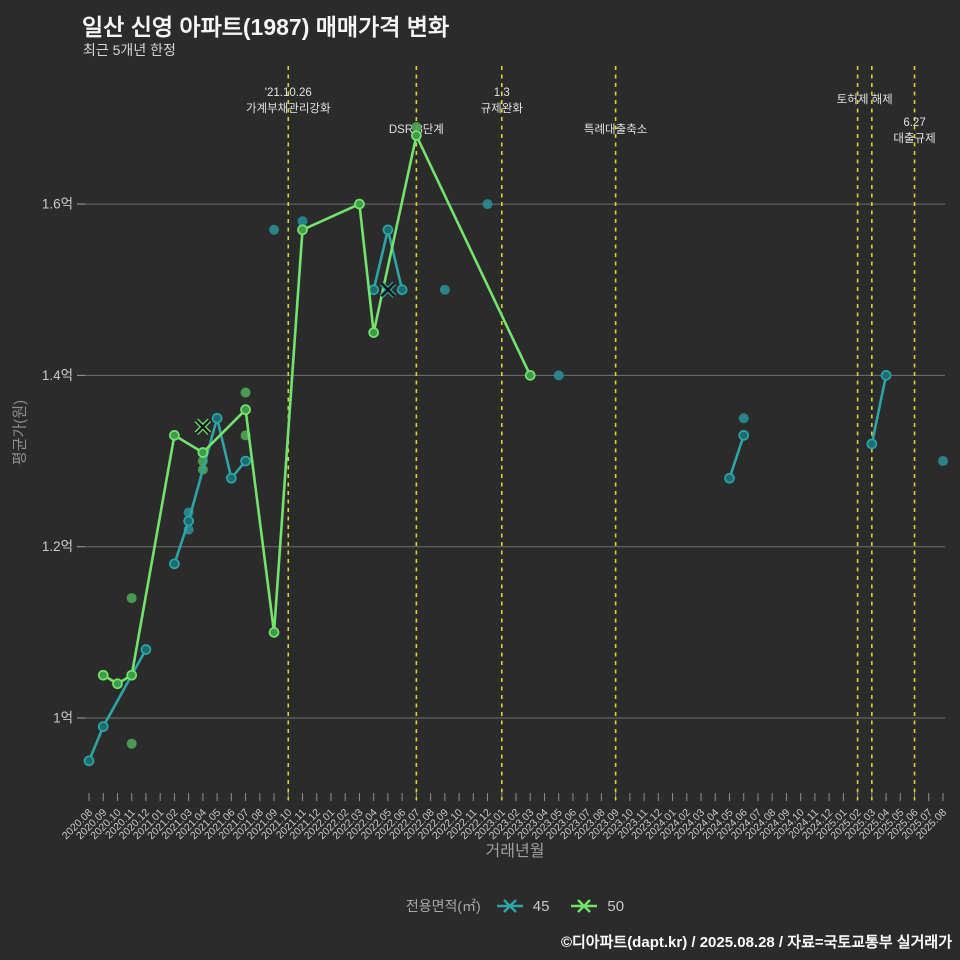 The image size is (960, 960). I want to click on legend-title: 전용면적(㎡), so click(443, 906).